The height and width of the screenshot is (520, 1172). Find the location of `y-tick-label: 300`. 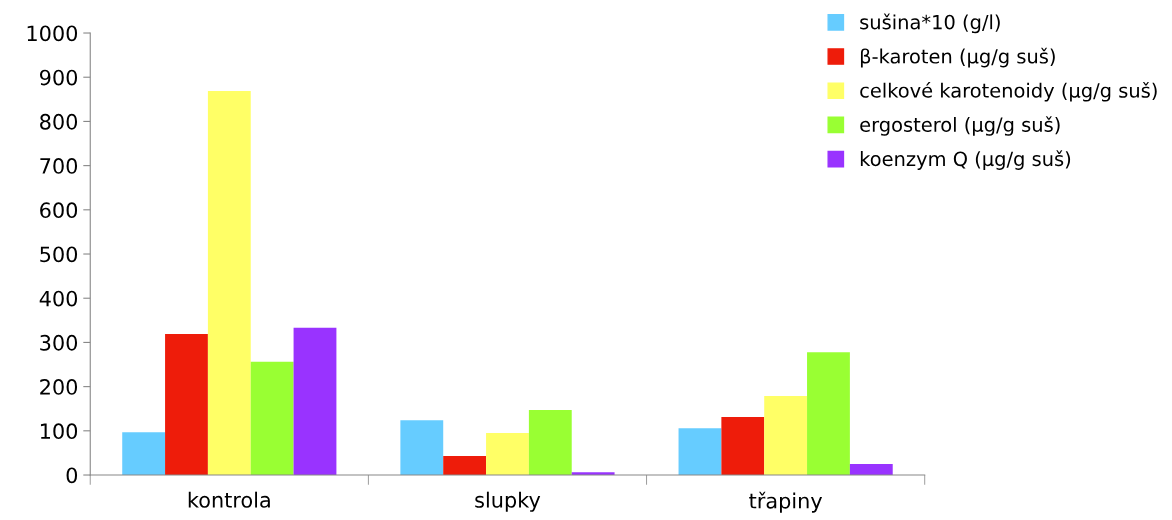

y-tick-label: 300 is located at coordinates (59, 342).